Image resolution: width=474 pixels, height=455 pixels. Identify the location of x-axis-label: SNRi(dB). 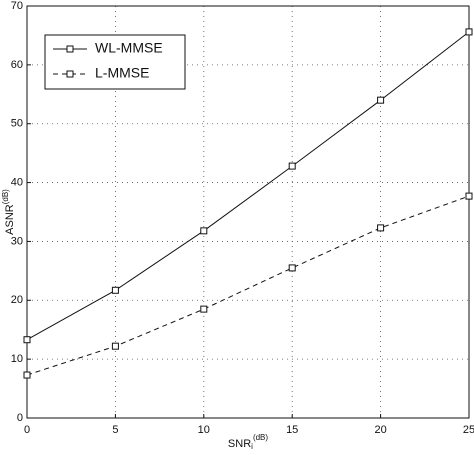
(248, 442).